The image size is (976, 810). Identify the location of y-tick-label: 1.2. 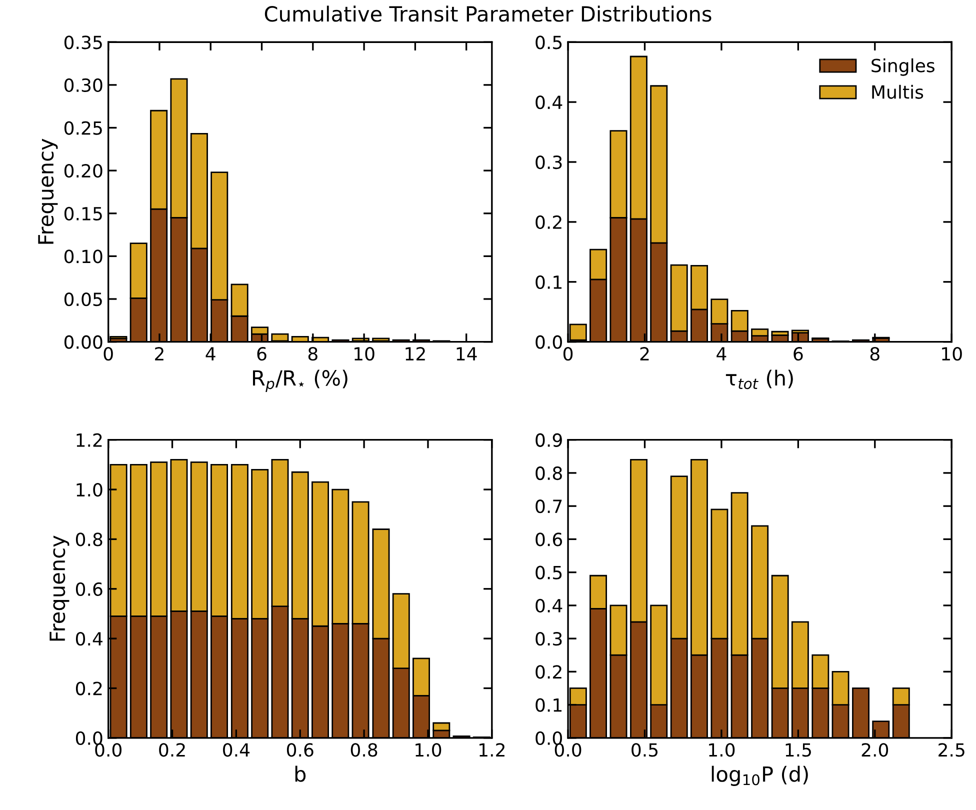
(89, 440).